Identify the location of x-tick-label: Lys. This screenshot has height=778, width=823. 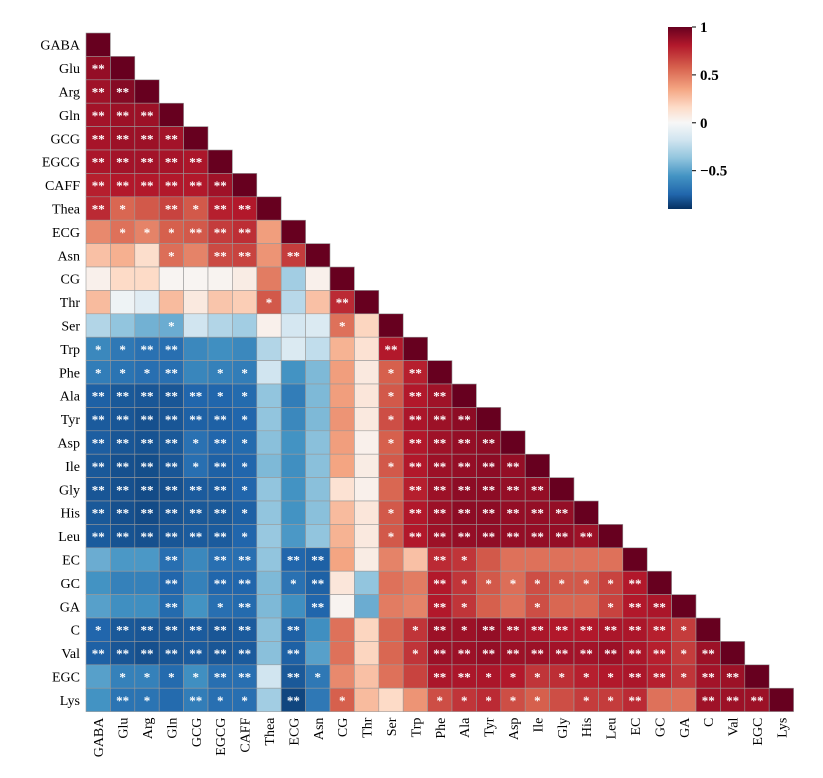
(782, 728).